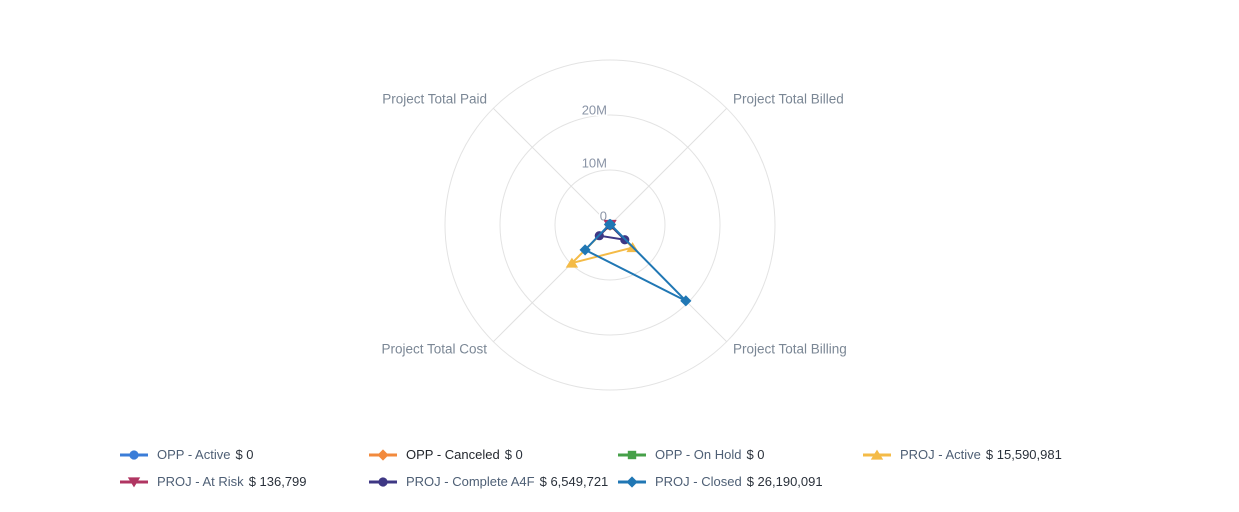 This screenshot has width=1239, height=512. I want to click on legend-series-name: PROJ - Closed, so click(698, 481).